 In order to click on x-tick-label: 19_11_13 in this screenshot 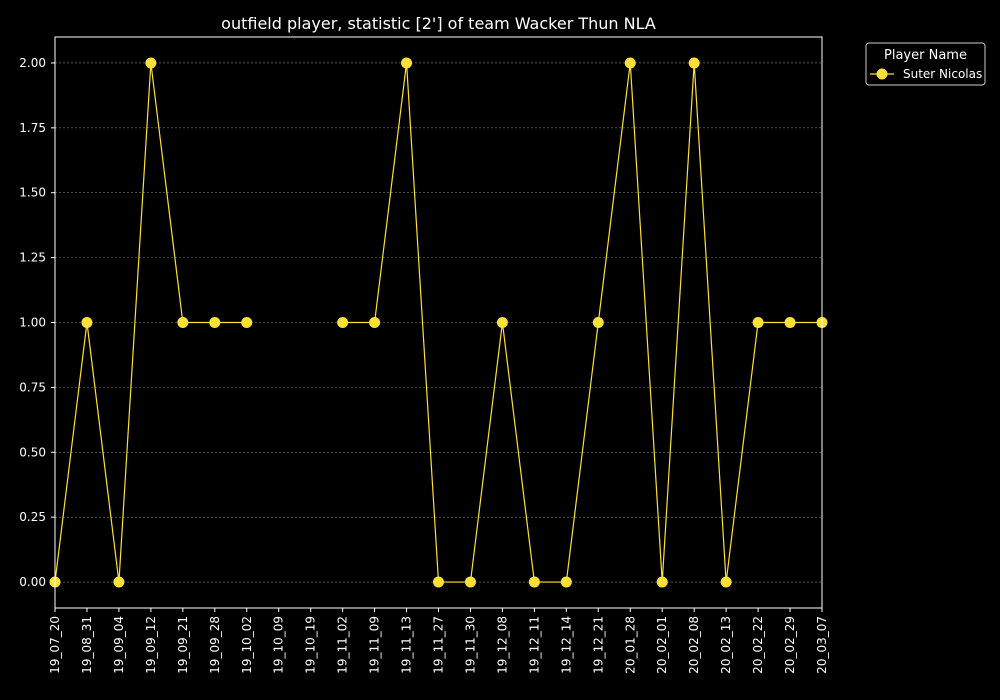, I will do `click(407, 645)`.